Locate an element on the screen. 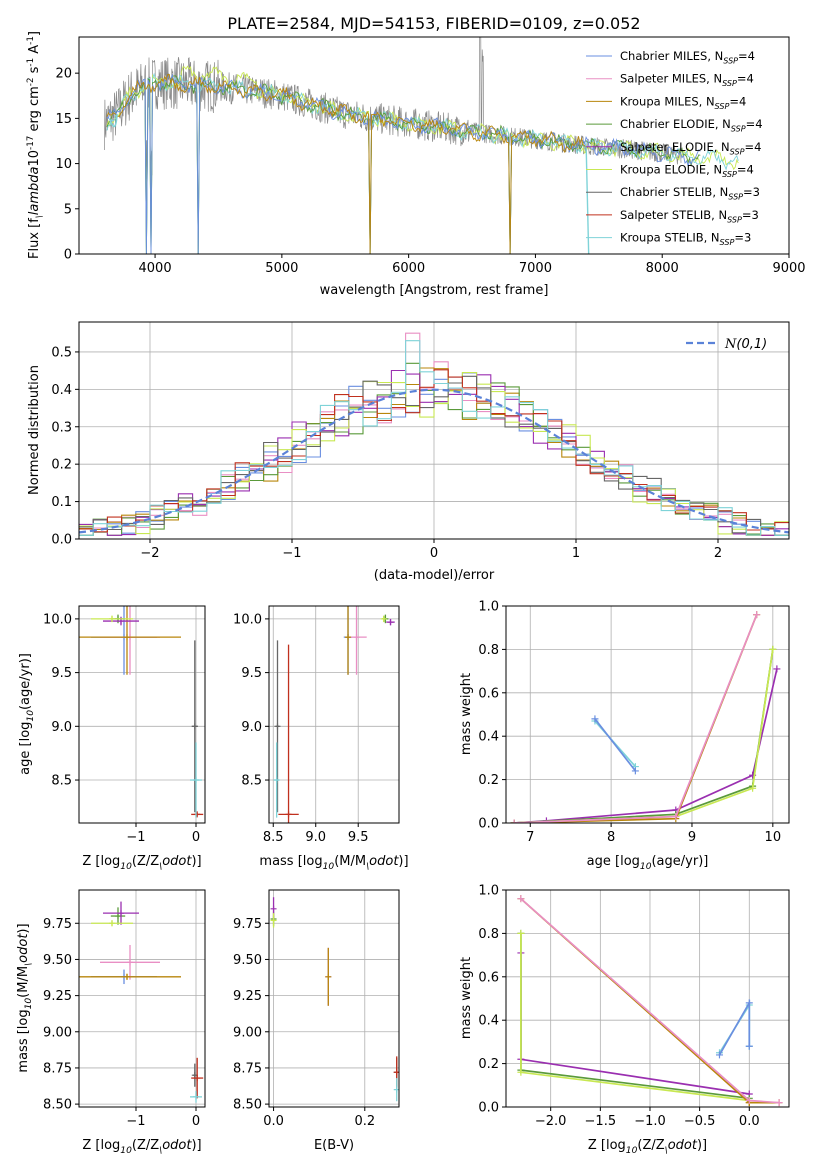 This screenshot has width=819, height=1170. y-axis-label: Flux [f\lambda10-17 erg cm-2 s-1 A-1] is located at coordinates (35, 145).